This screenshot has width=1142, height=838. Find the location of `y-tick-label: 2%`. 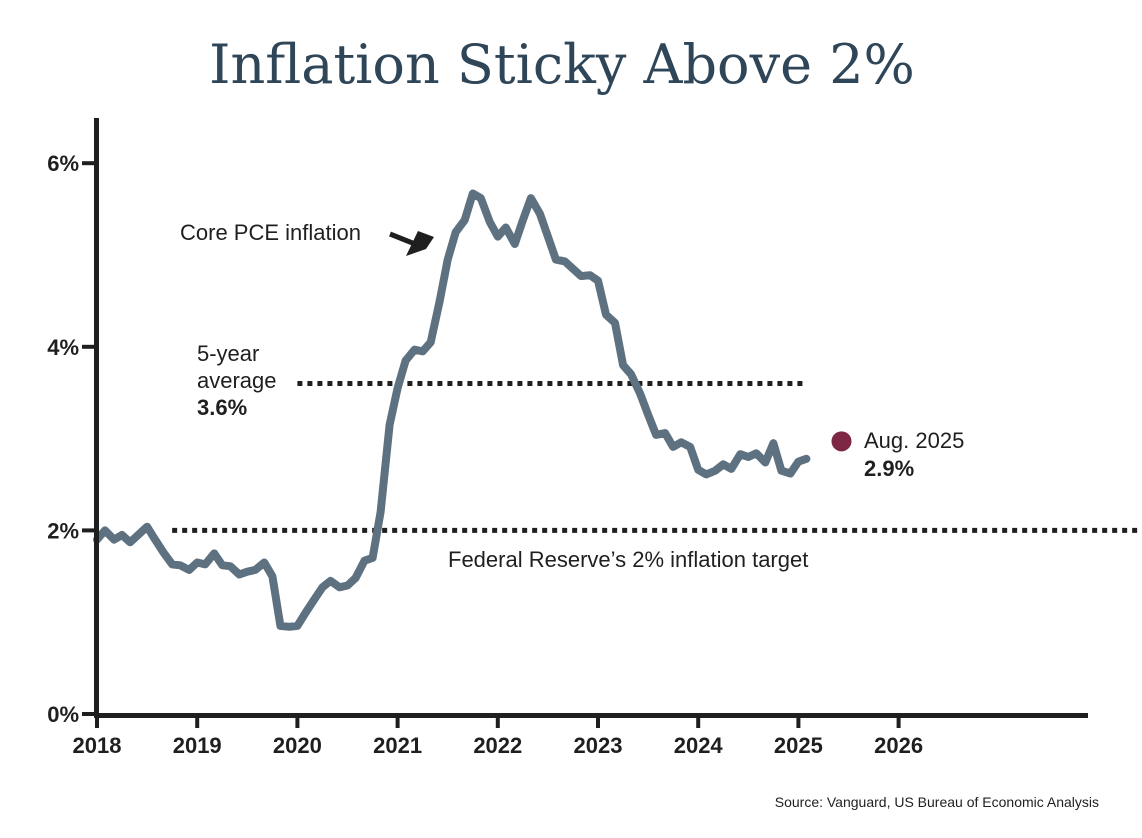

y-tick-label: 2% is located at coordinates (63, 530).